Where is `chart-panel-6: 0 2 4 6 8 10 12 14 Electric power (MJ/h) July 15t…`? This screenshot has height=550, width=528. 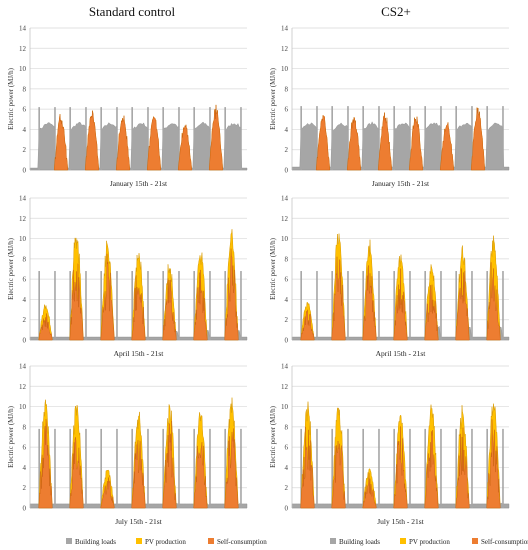 chart-panel-6: 0 2 4 6 8 10 12 14 Electric power (MJ/h) July 15t… is located at coordinates (389, 444).